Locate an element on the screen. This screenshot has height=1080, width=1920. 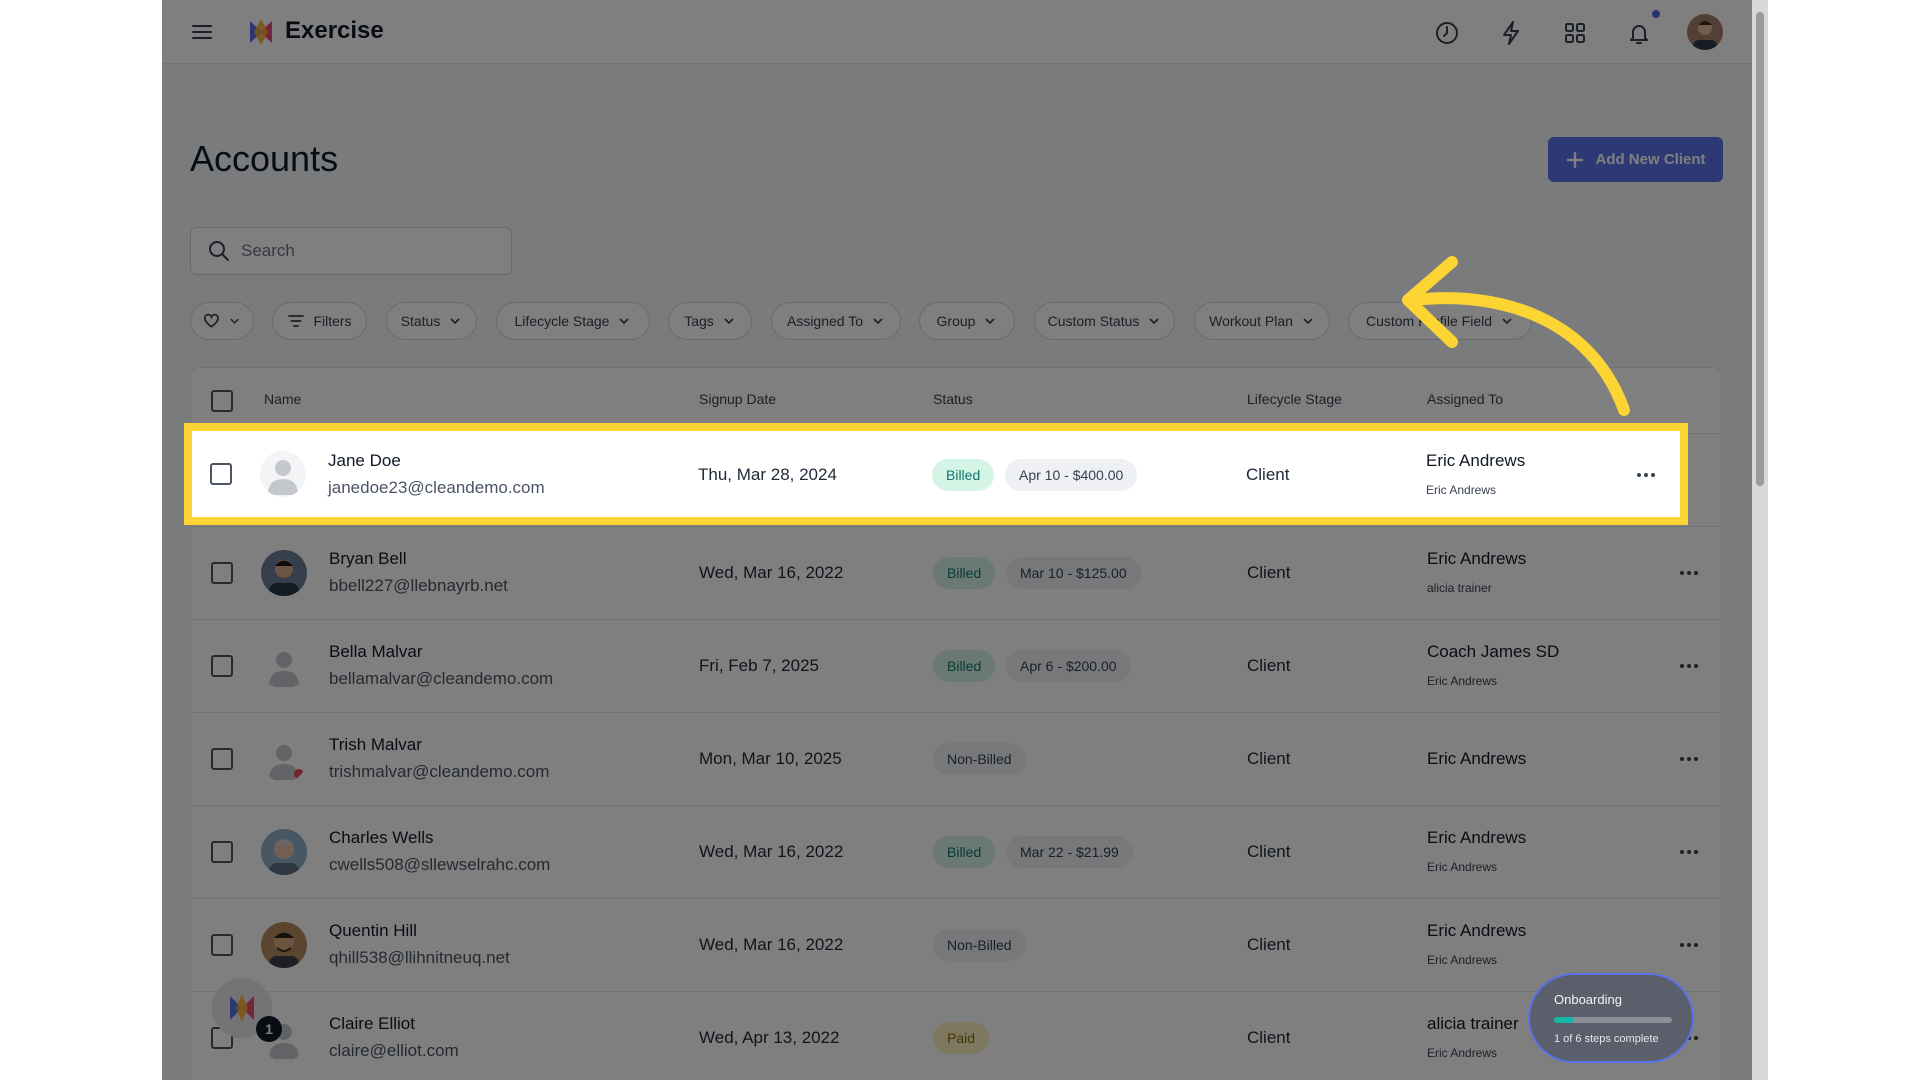
client-name: Claire Elliot is located at coordinates (372, 1023).